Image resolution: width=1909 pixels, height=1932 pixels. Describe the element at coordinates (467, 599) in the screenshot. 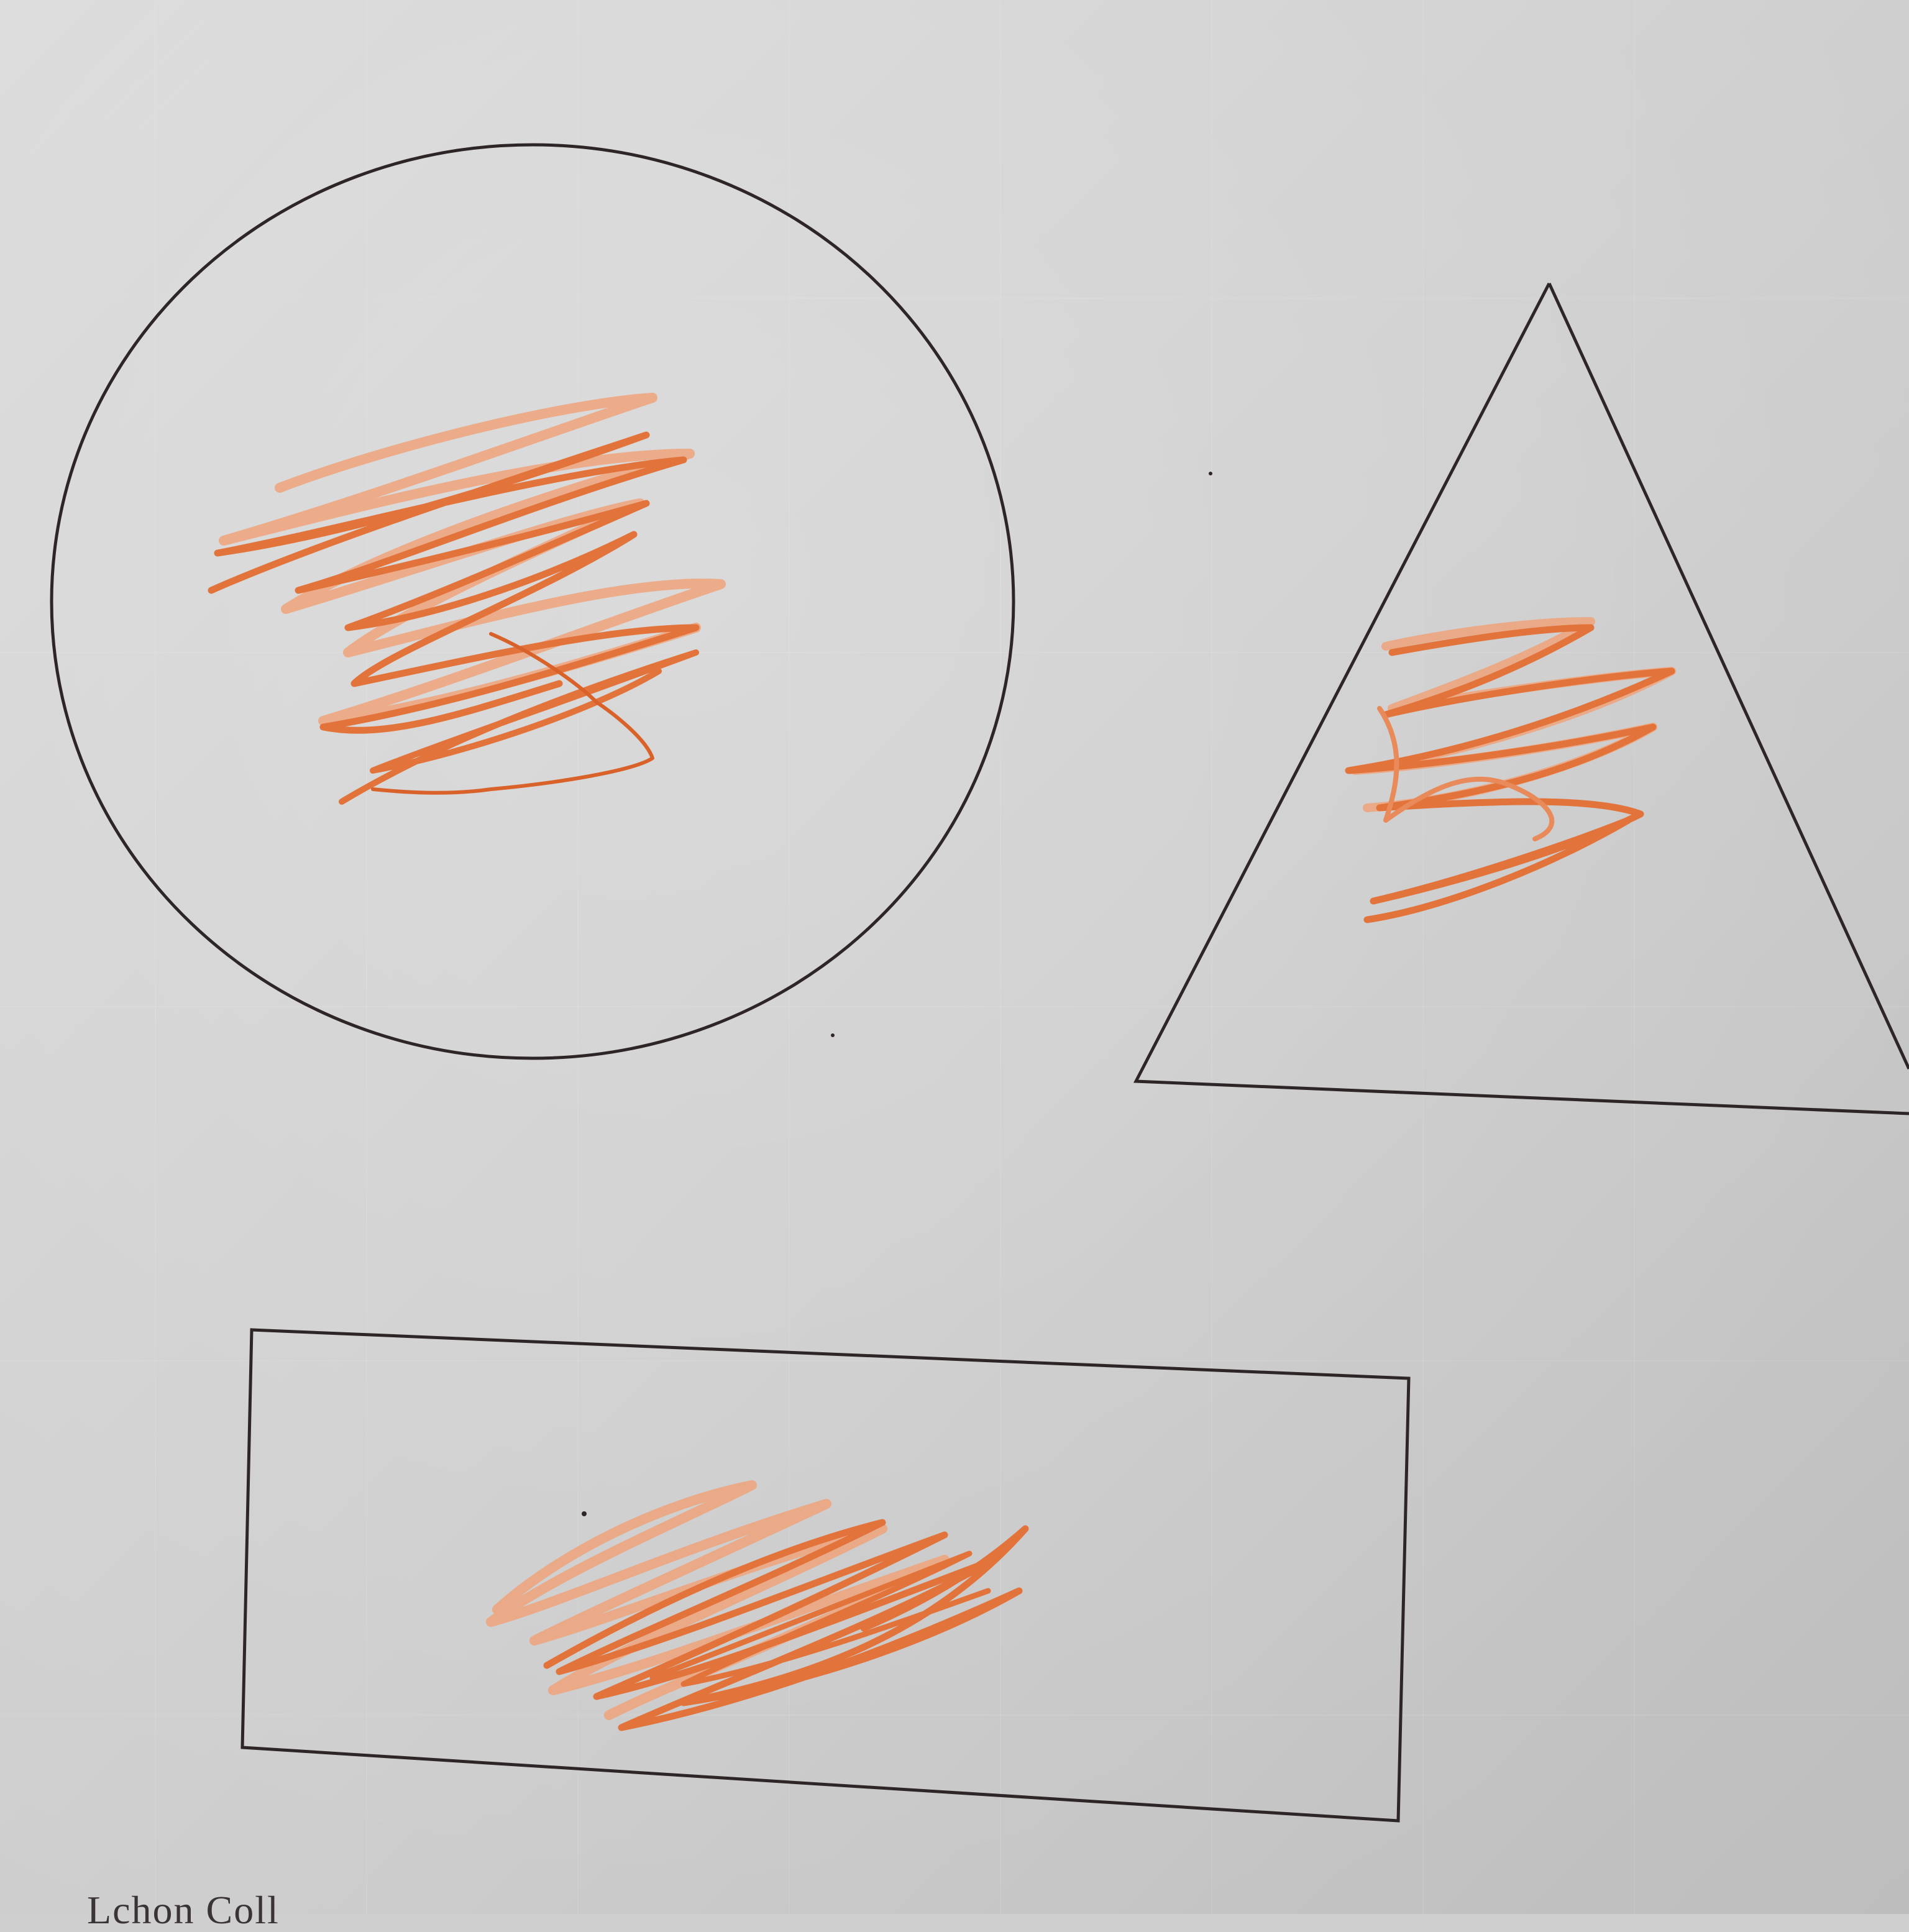

I see `circle-scribble` at that location.